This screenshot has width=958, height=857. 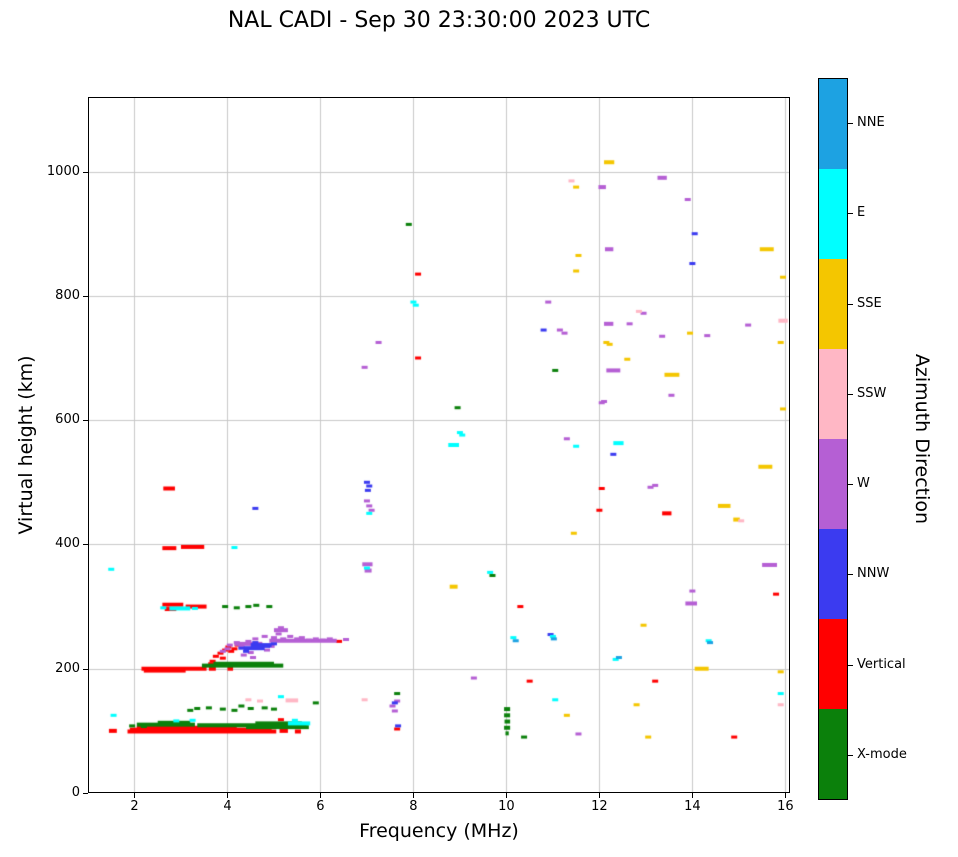 I want to click on colorbar-segment-sse, so click(x=833, y=304).